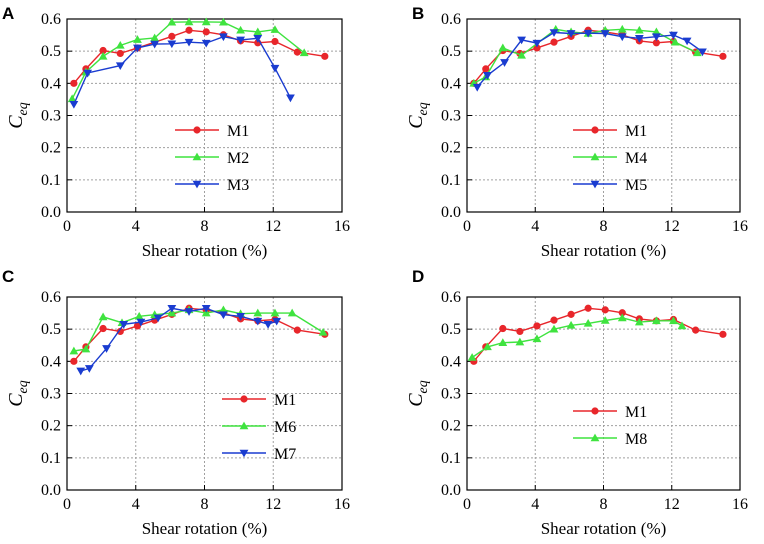 This screenshot has height=544, width=764. I want to click on series-m3, so click(182, 71).